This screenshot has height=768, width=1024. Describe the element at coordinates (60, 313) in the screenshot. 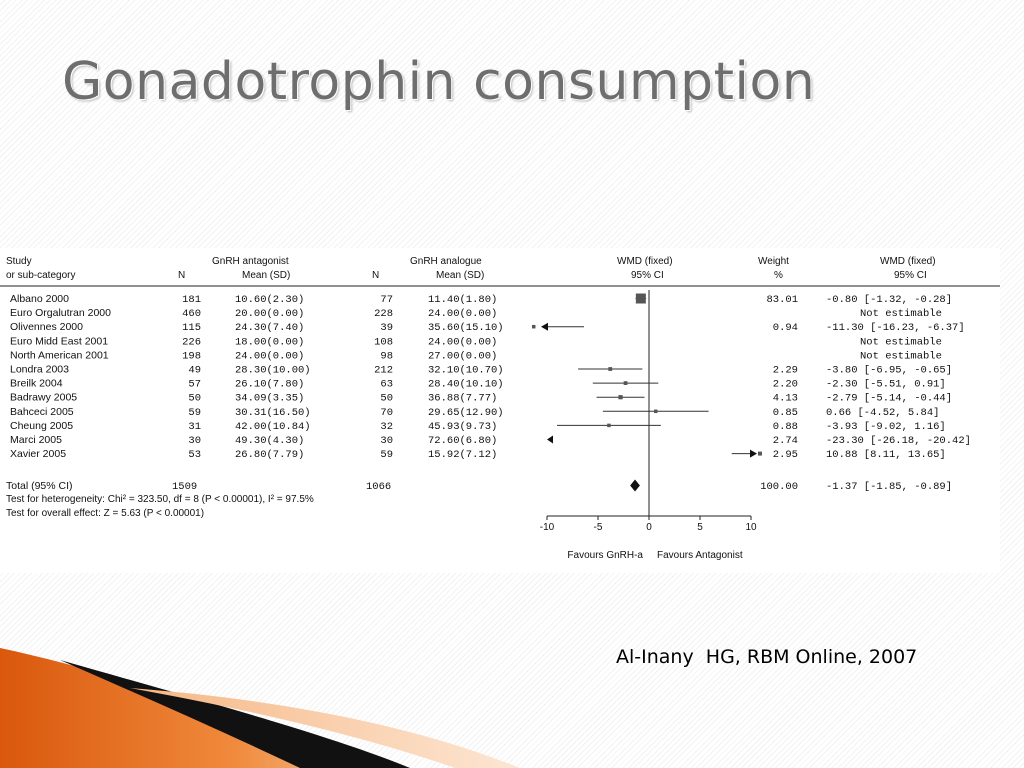

I see `study-name: Euro Orgalutran 2000` at that location.